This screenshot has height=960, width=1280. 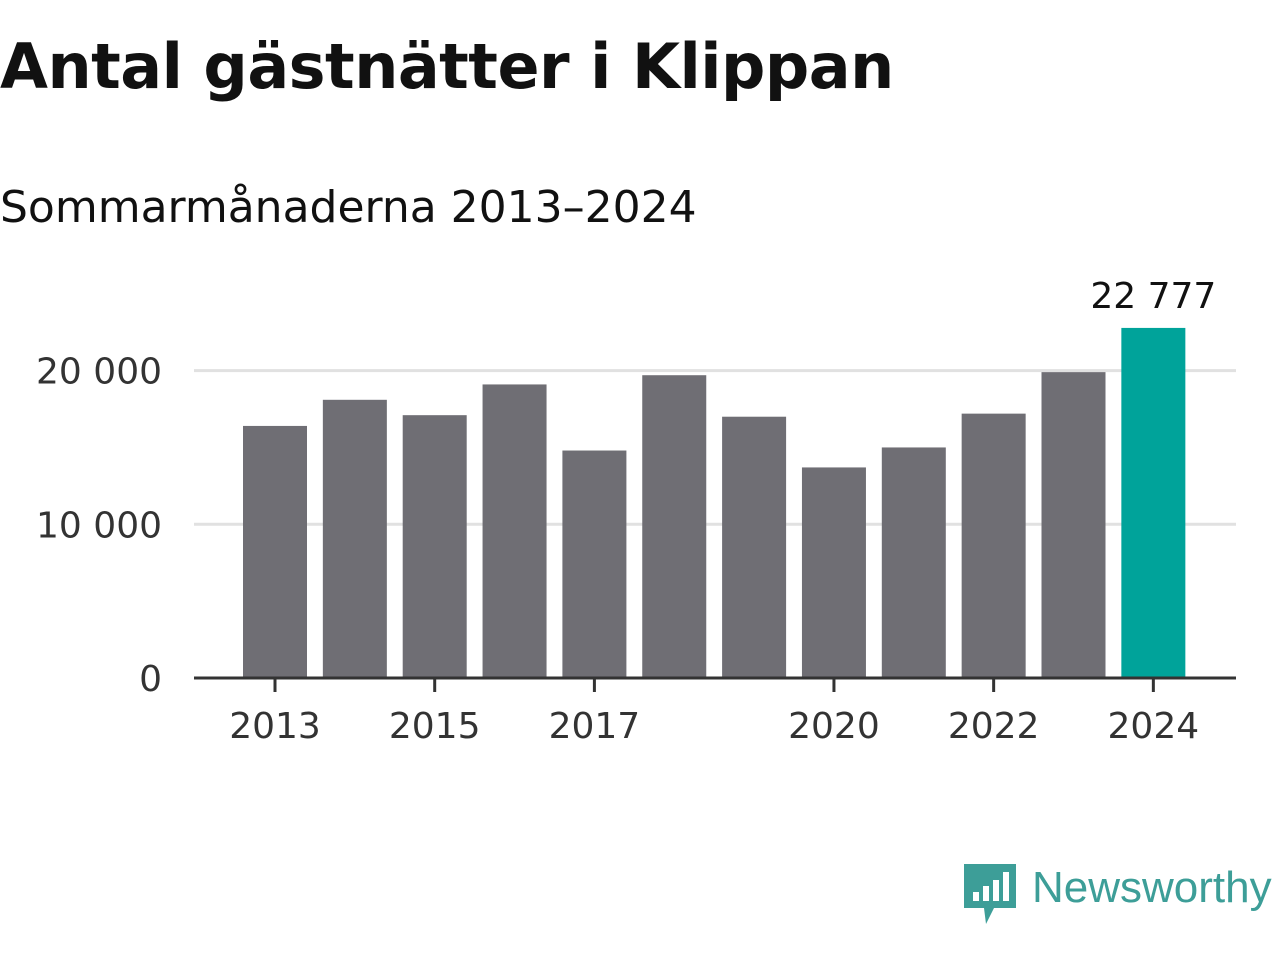 What do you see at coordinates (514, 531) in the screenshot?
I see `bar-2016` at bounding box center [514, 531].